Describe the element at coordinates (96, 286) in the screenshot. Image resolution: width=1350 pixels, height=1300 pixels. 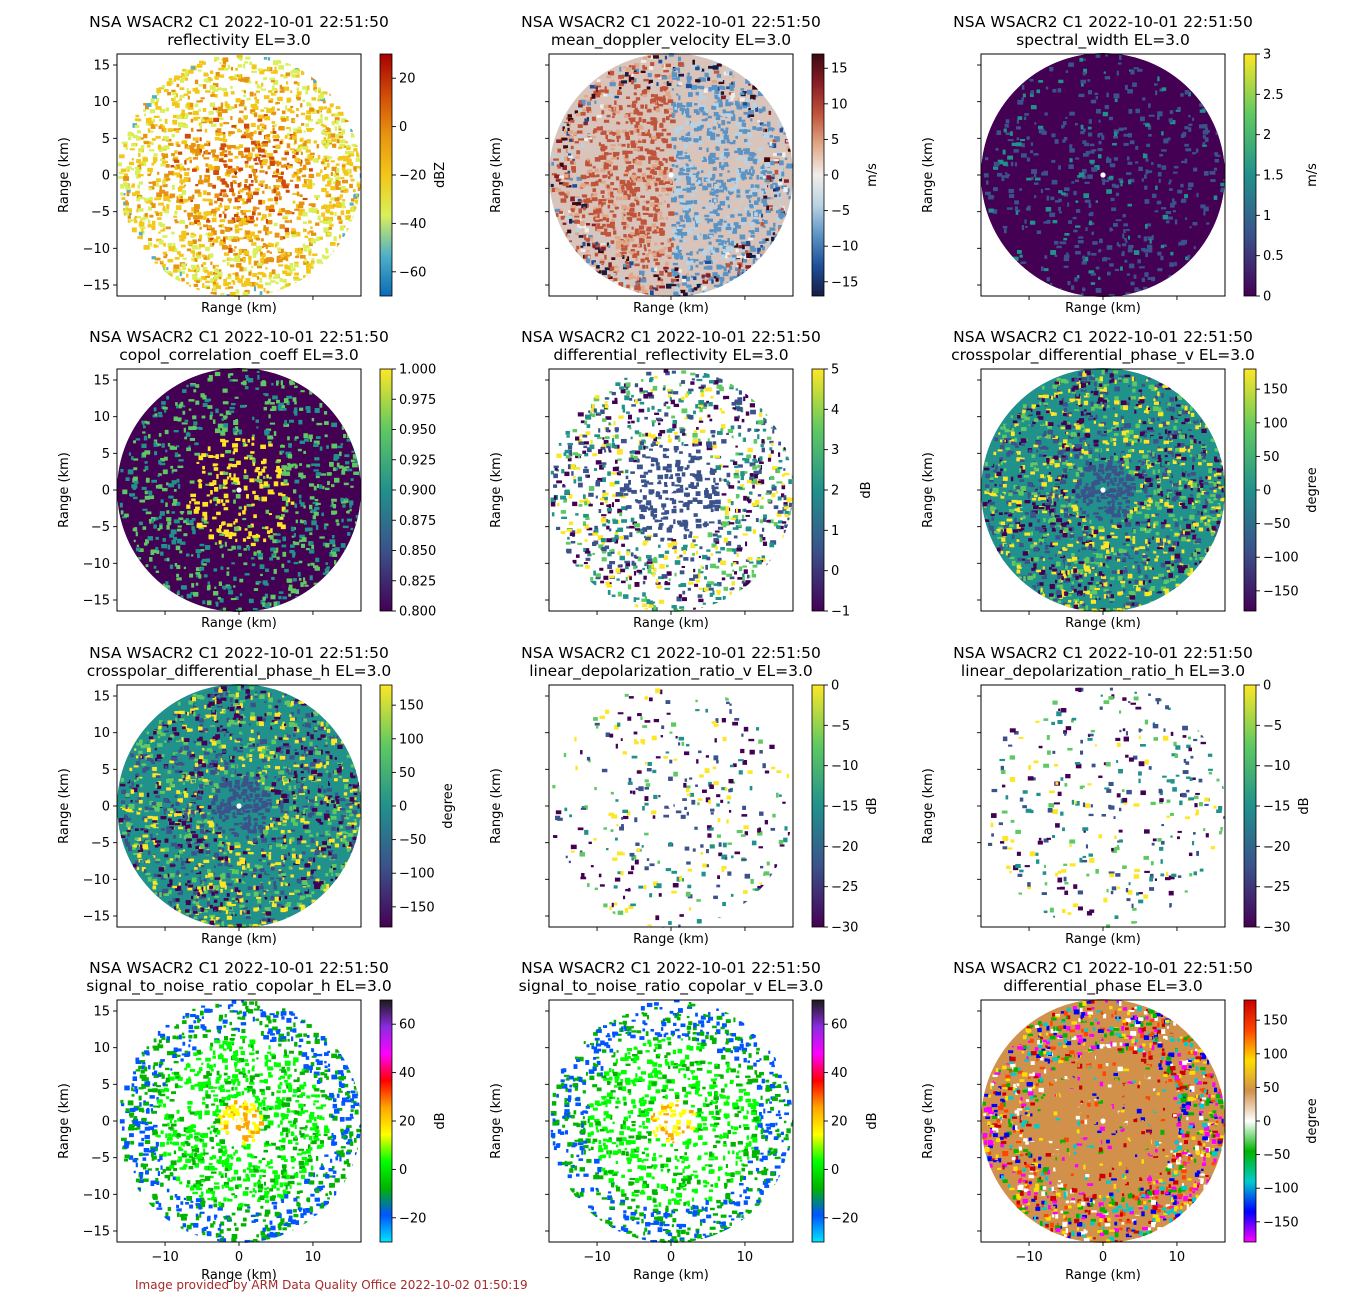
I see `y-tick-label: −15` at that location.